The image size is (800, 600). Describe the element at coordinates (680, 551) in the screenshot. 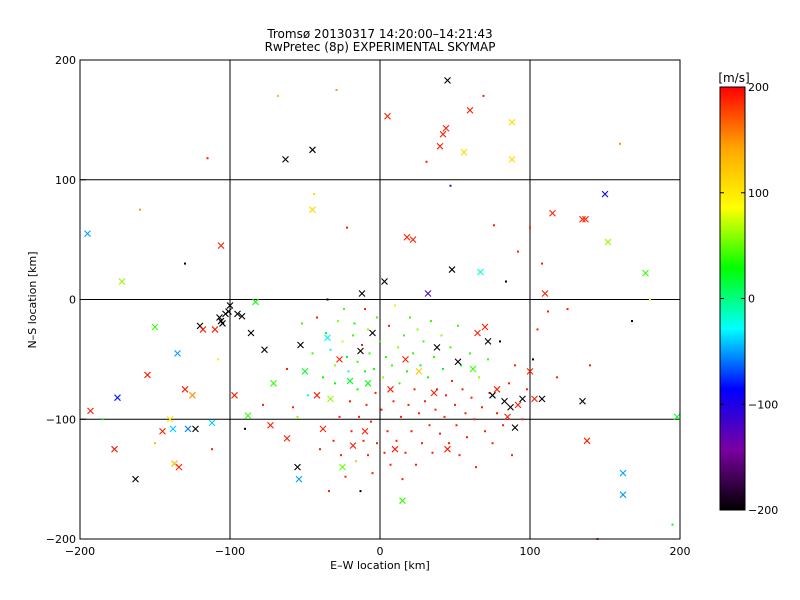

I see `x-tick-label: 200` at that location.